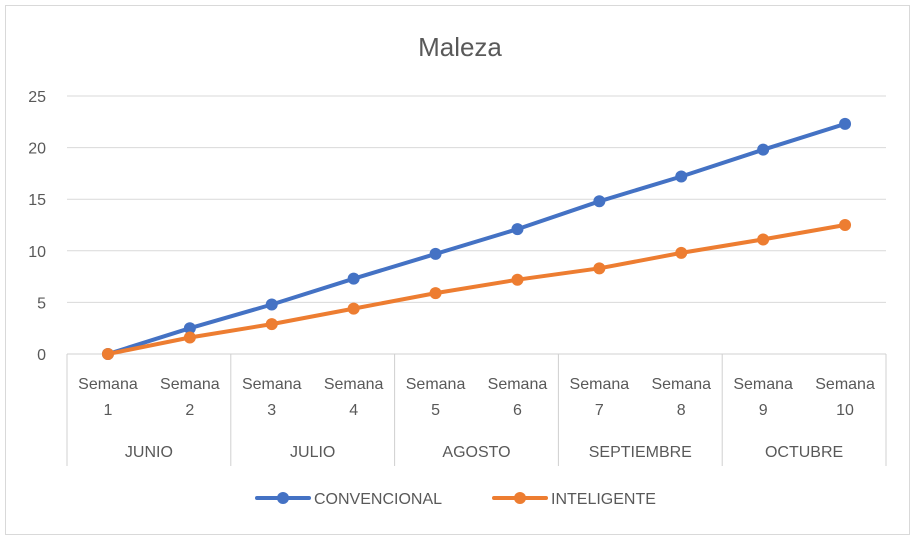 The width and height of the screenshot is (919, 542). Describe the element at coordinates (435, 410) in the screenshot. I see `x-tick-number: 5` at that location.